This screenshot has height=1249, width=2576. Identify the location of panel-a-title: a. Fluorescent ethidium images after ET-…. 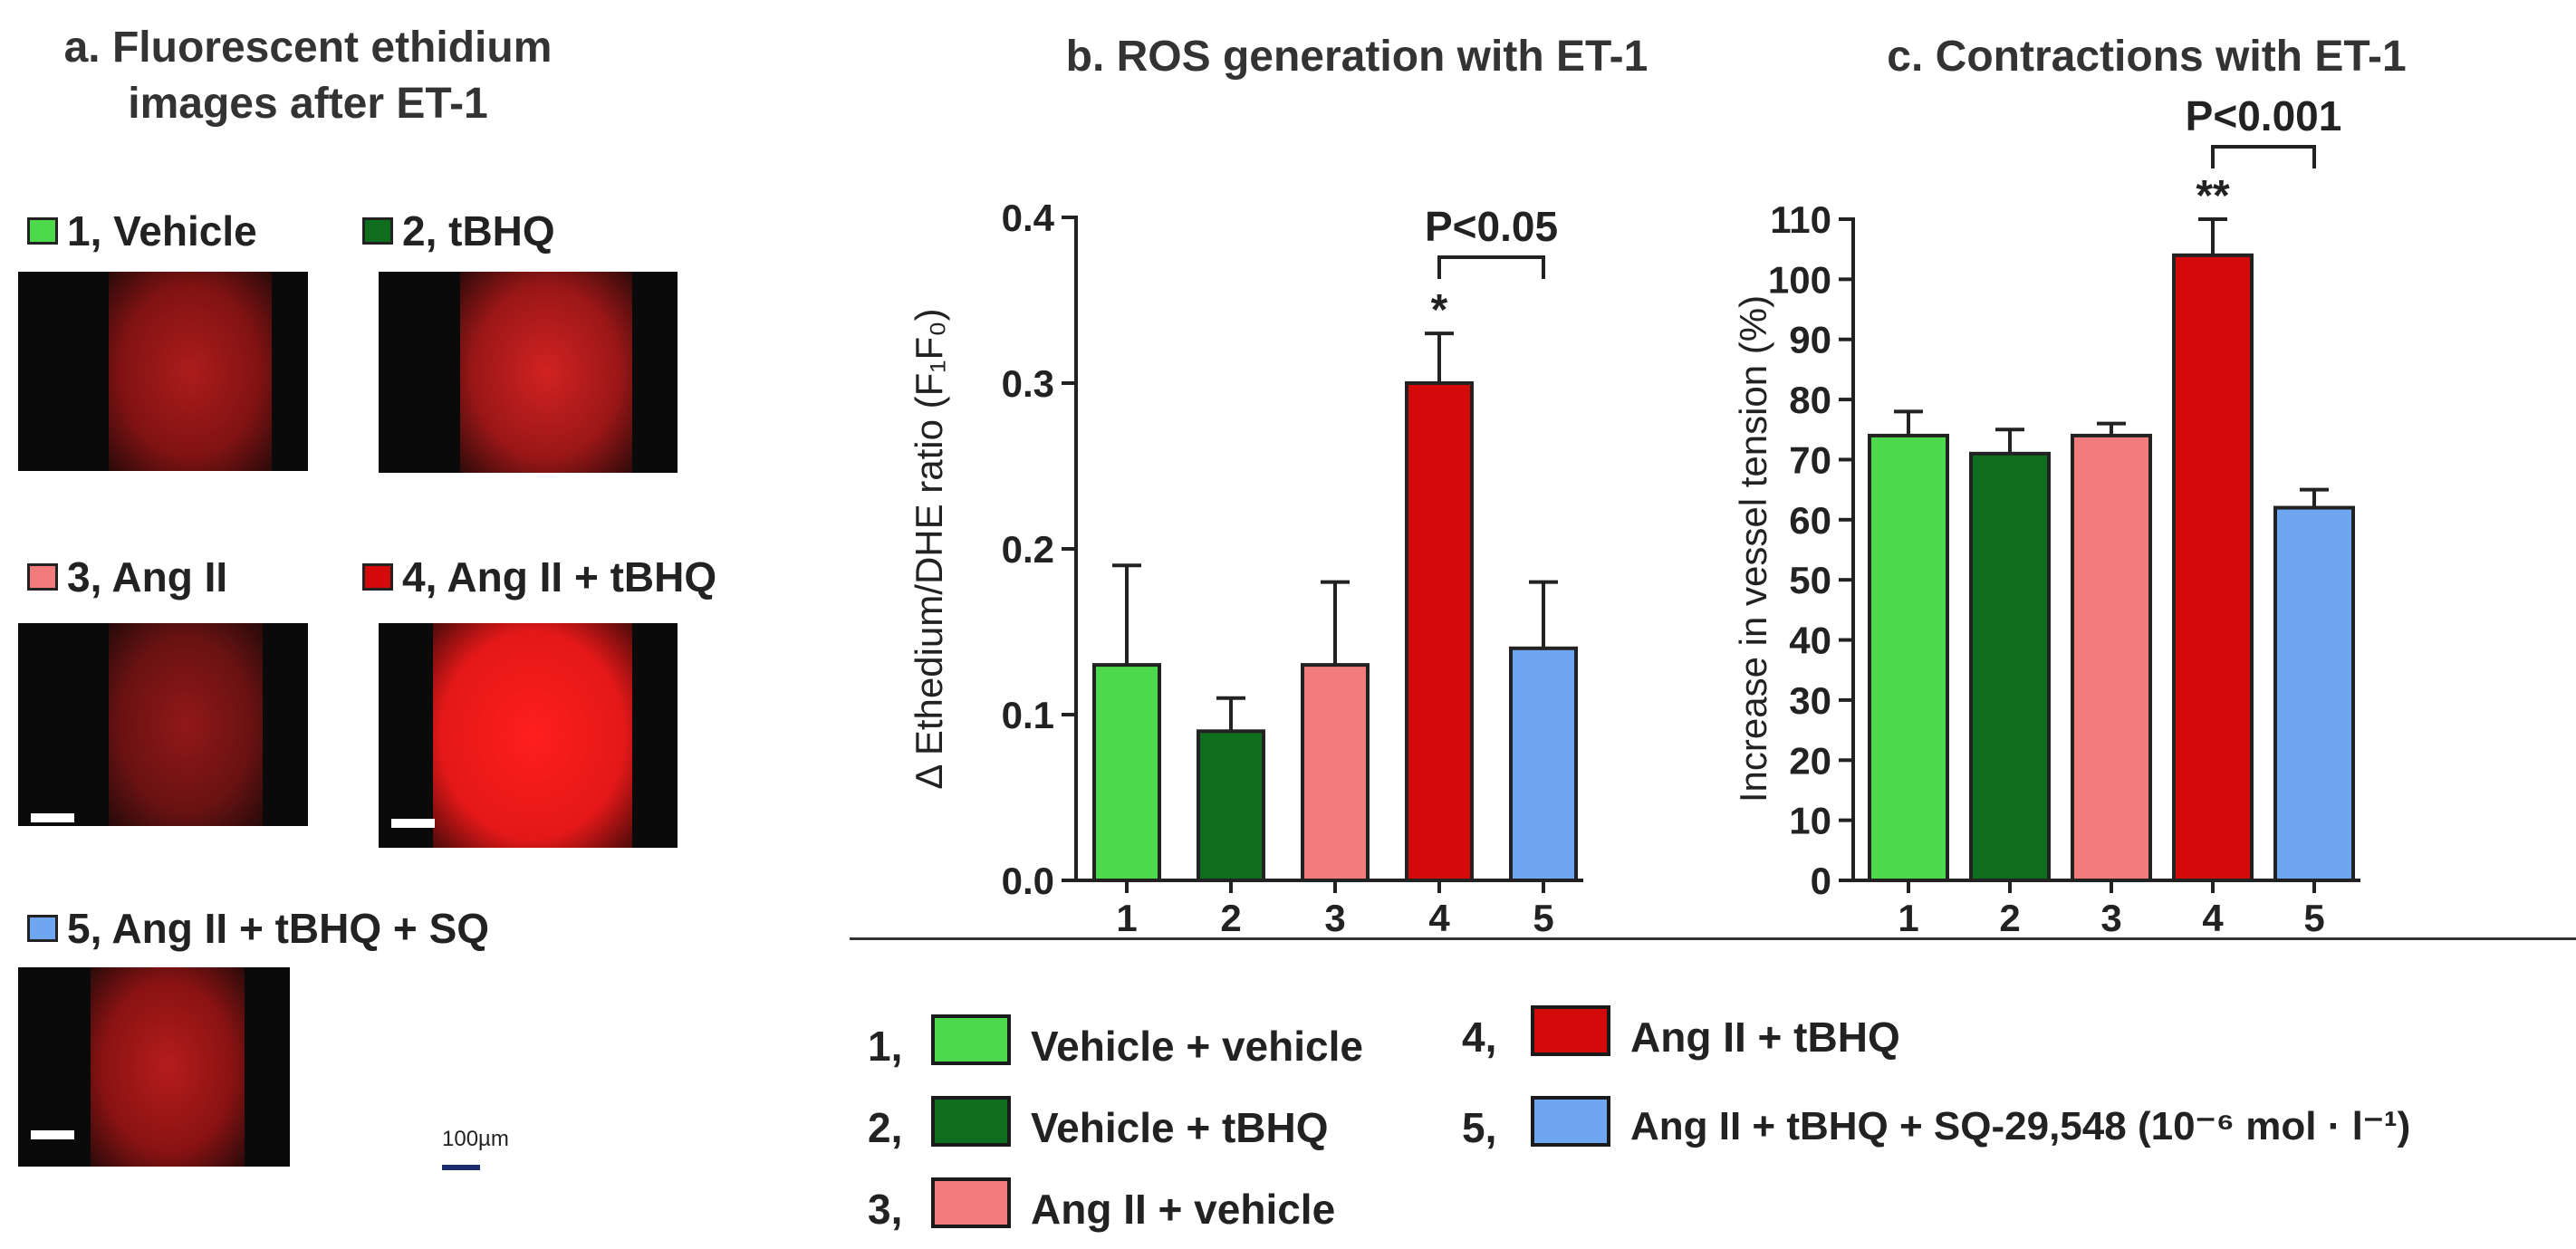
(308, 76).